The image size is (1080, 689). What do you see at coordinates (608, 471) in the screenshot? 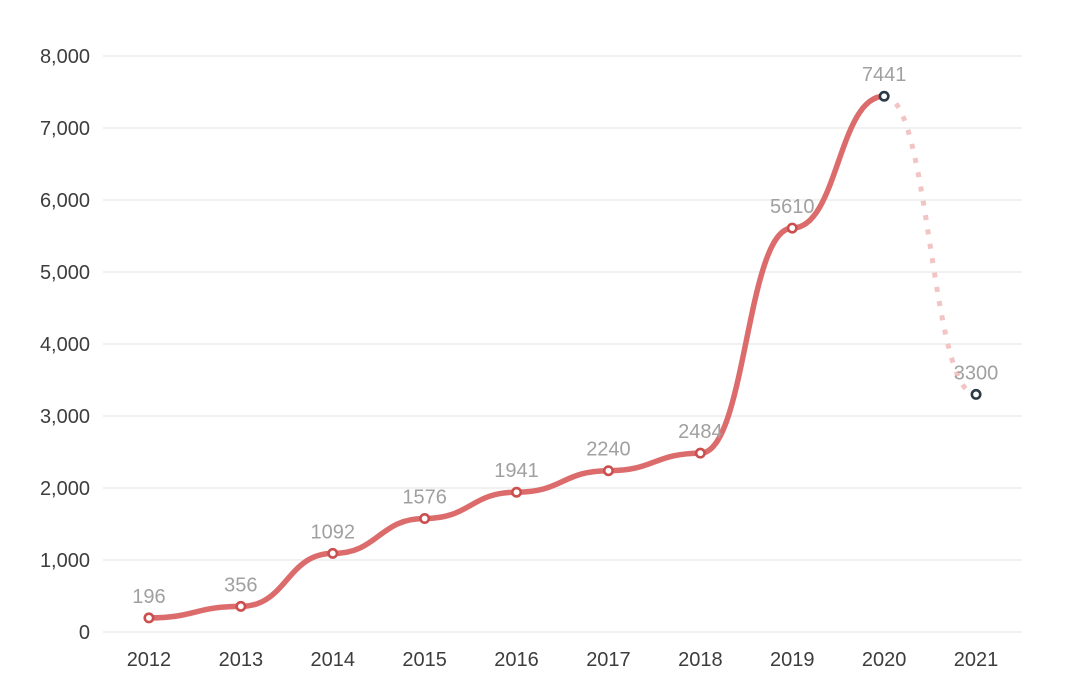
I see `data-point-2017` at bounding box center [608, 471].